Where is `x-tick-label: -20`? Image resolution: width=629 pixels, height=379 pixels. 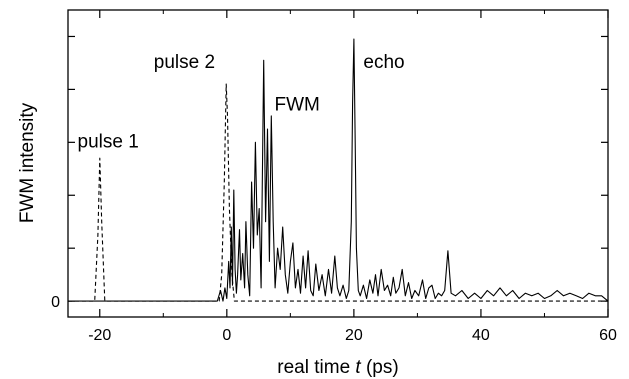
x-tick-label: -20 is located at coordinates (99, 335).